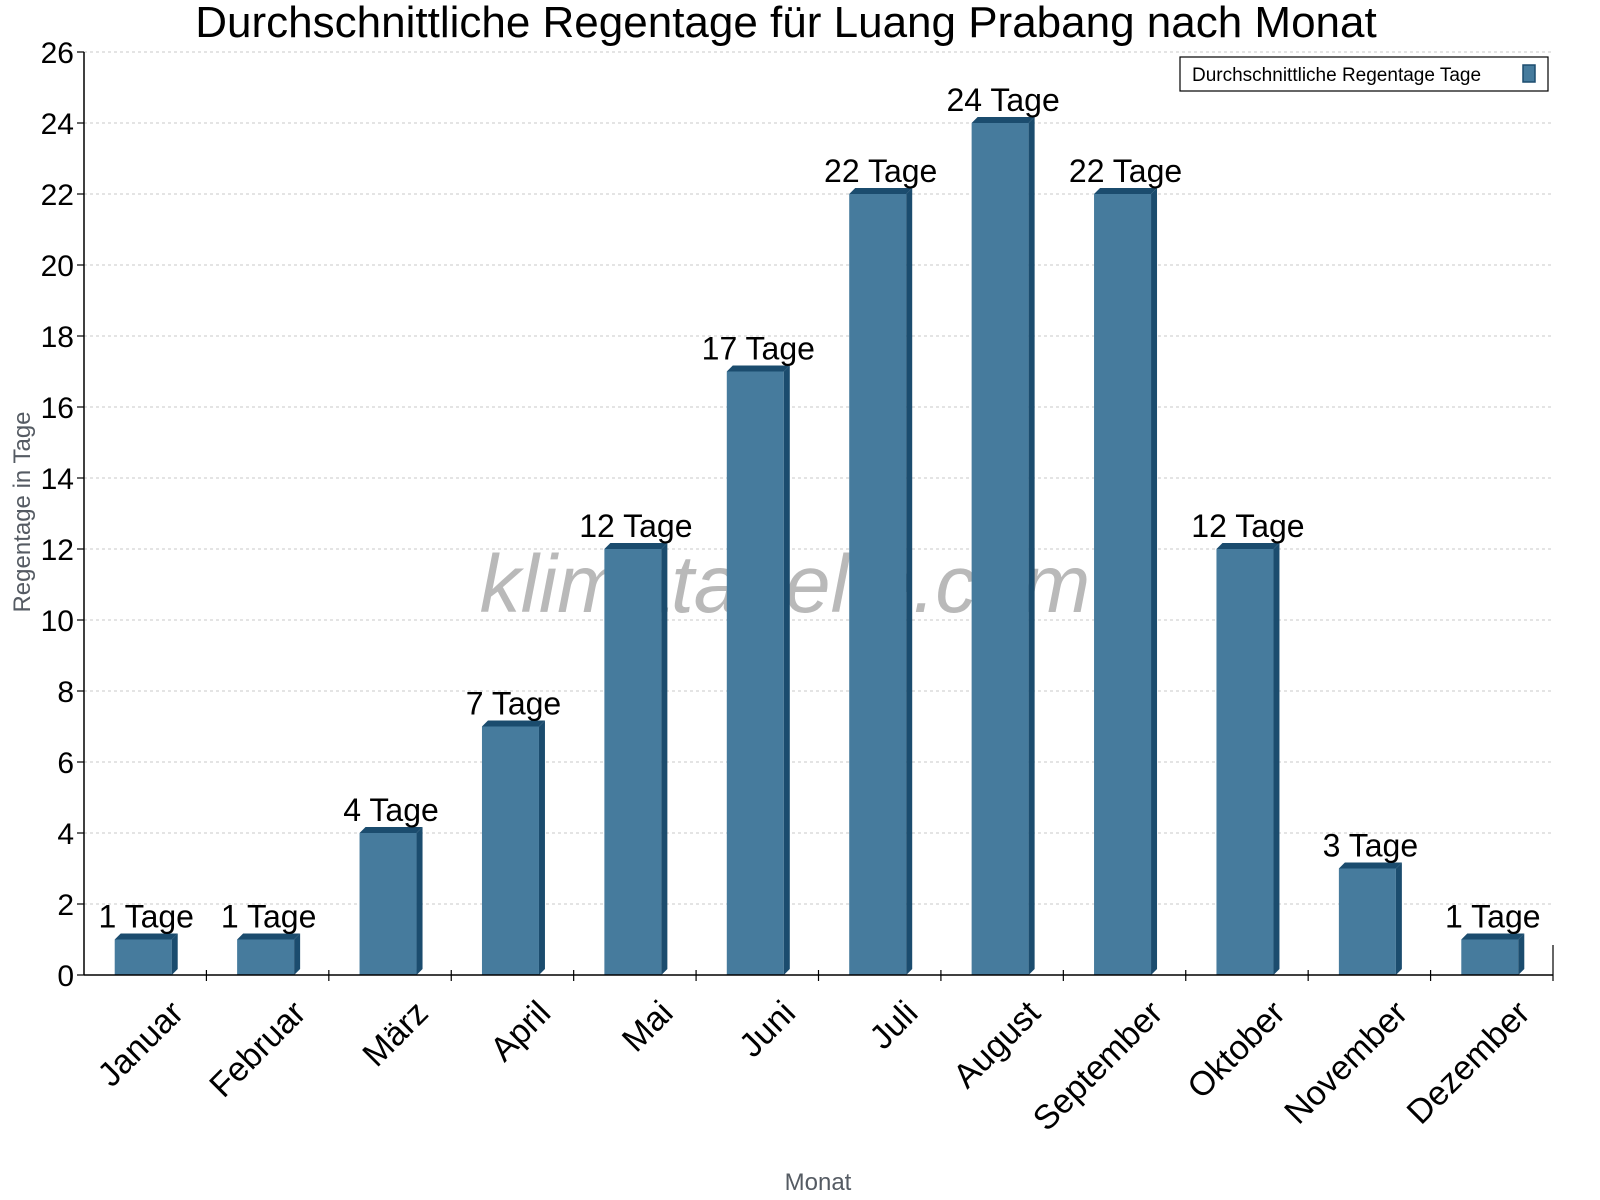 Image resolution: width=1600 pixels, height=1200 pixels. Describe the element at coordinates (520, 1031) in the screenshot. I see `x-tick-label: April` at that location.